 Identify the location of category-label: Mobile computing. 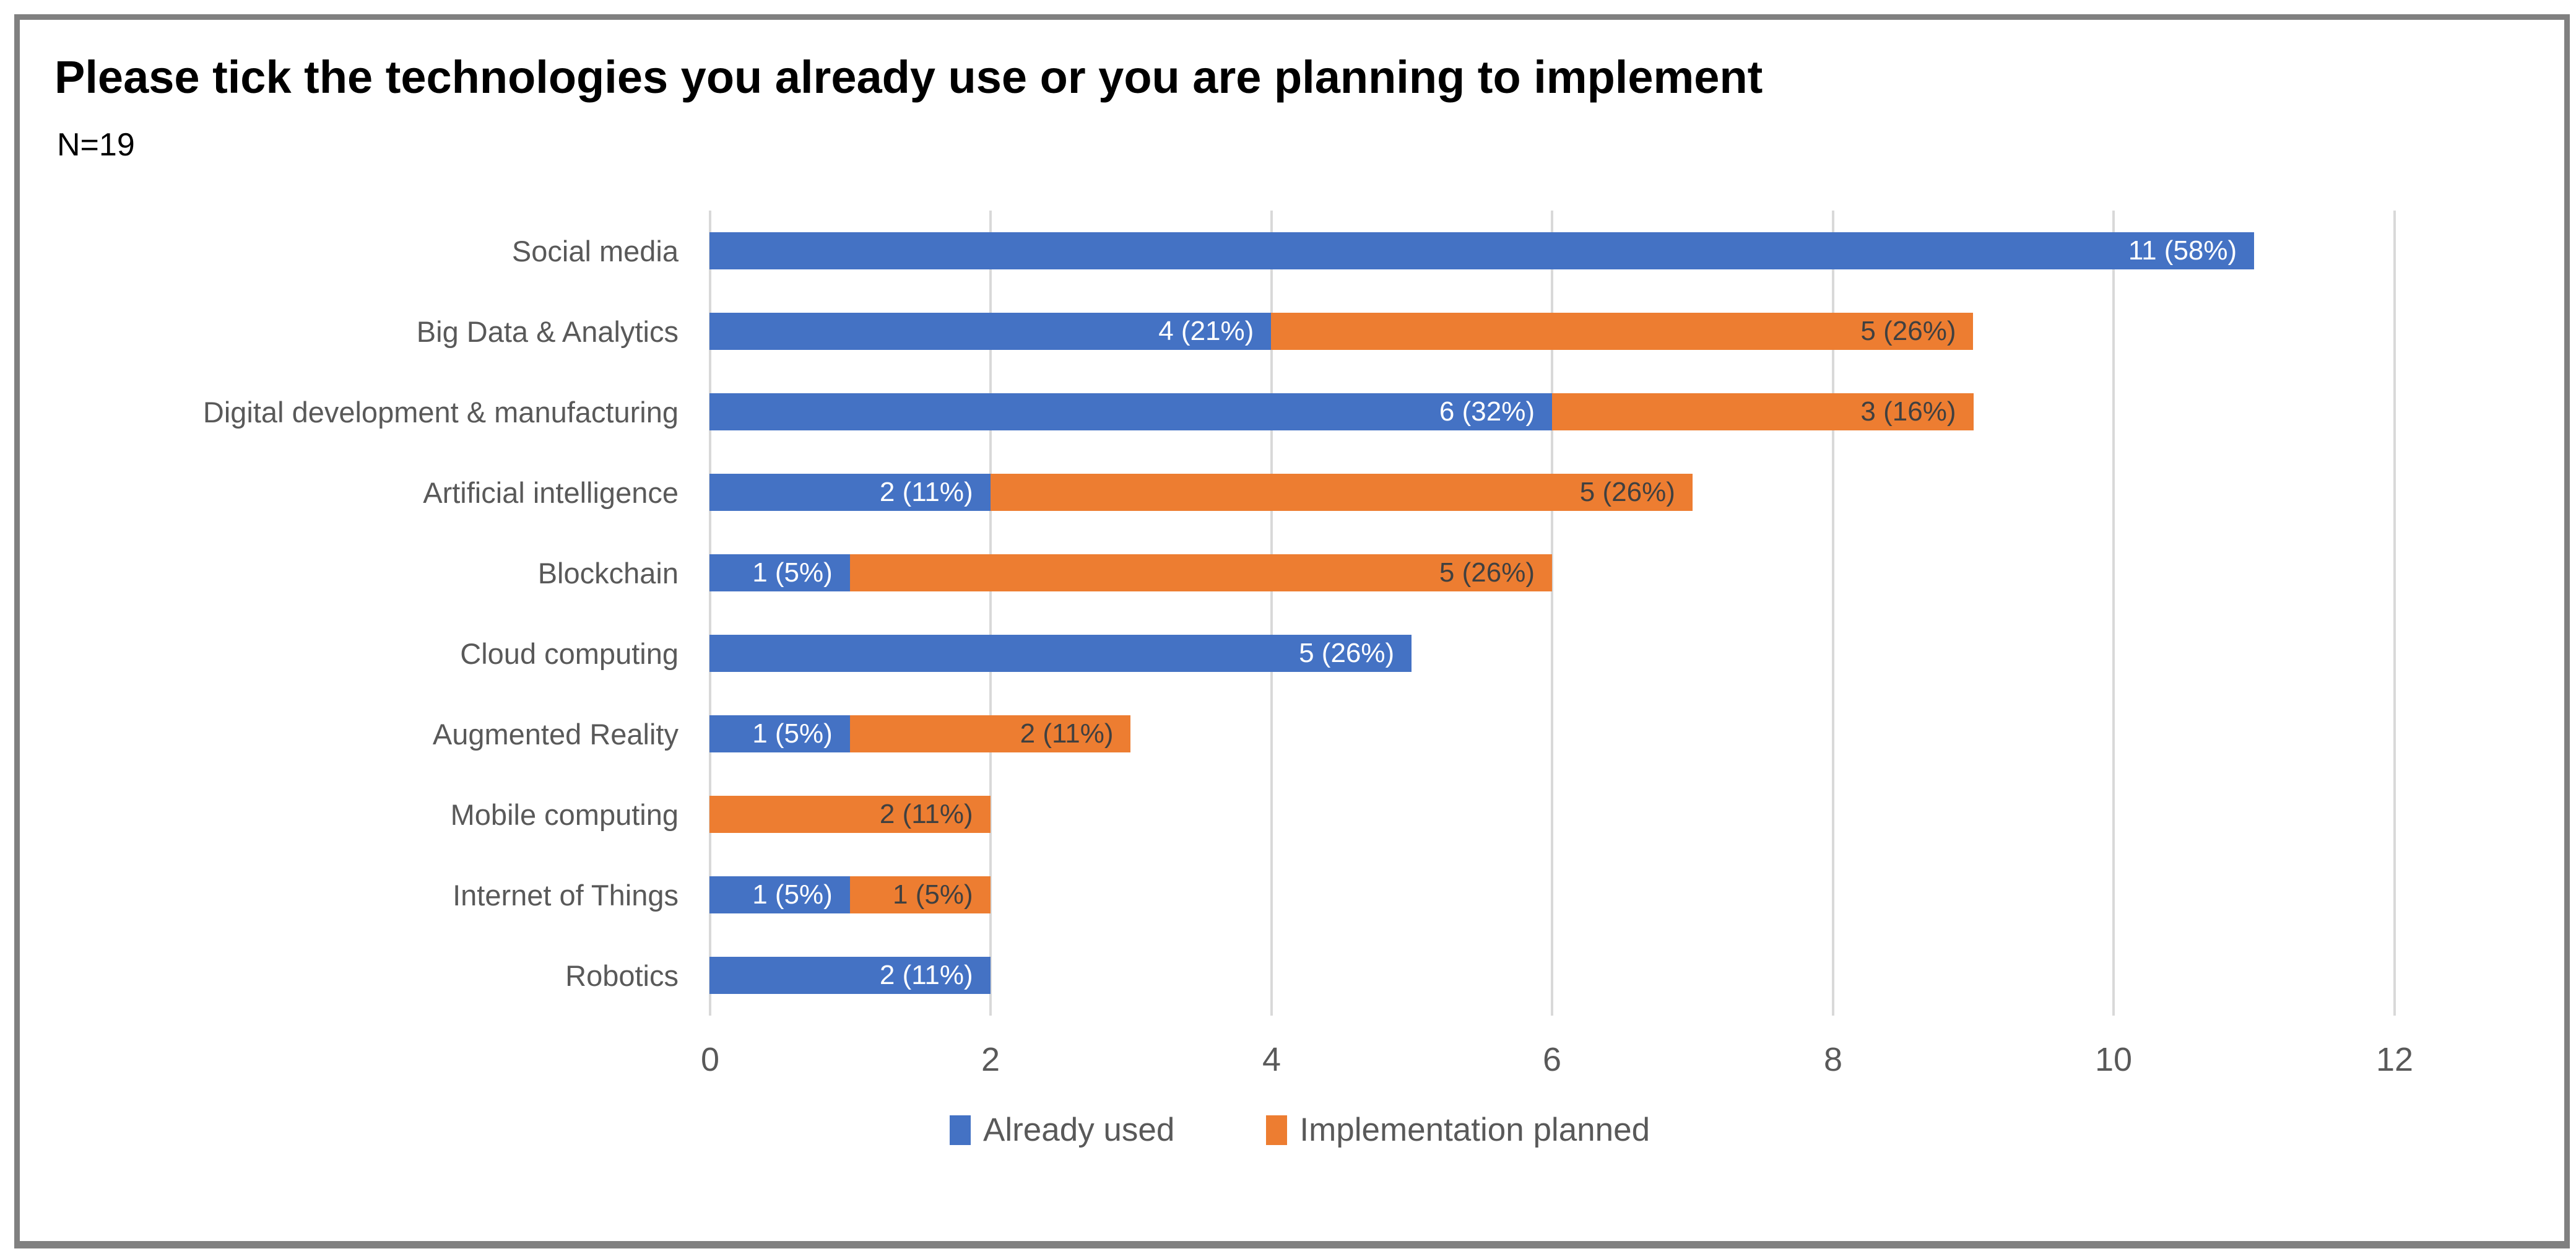
(564, 815).